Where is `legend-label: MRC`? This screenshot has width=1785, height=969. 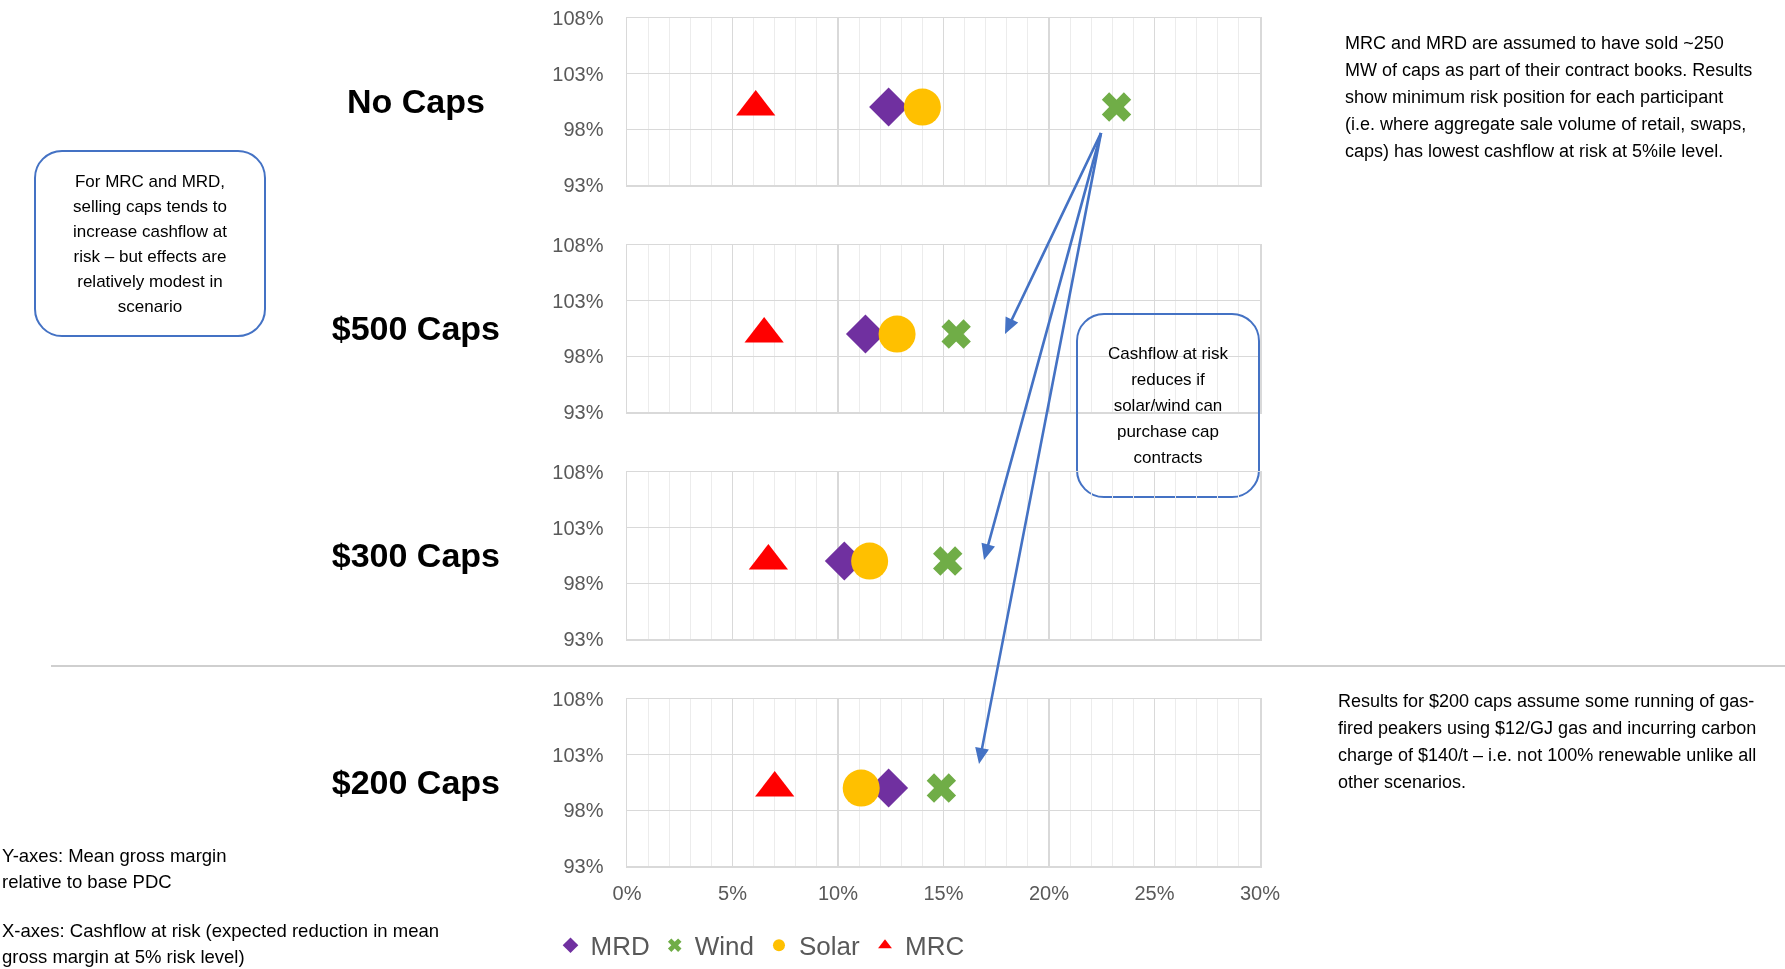
legend-label: MRC is located at coordinates (935, 946).